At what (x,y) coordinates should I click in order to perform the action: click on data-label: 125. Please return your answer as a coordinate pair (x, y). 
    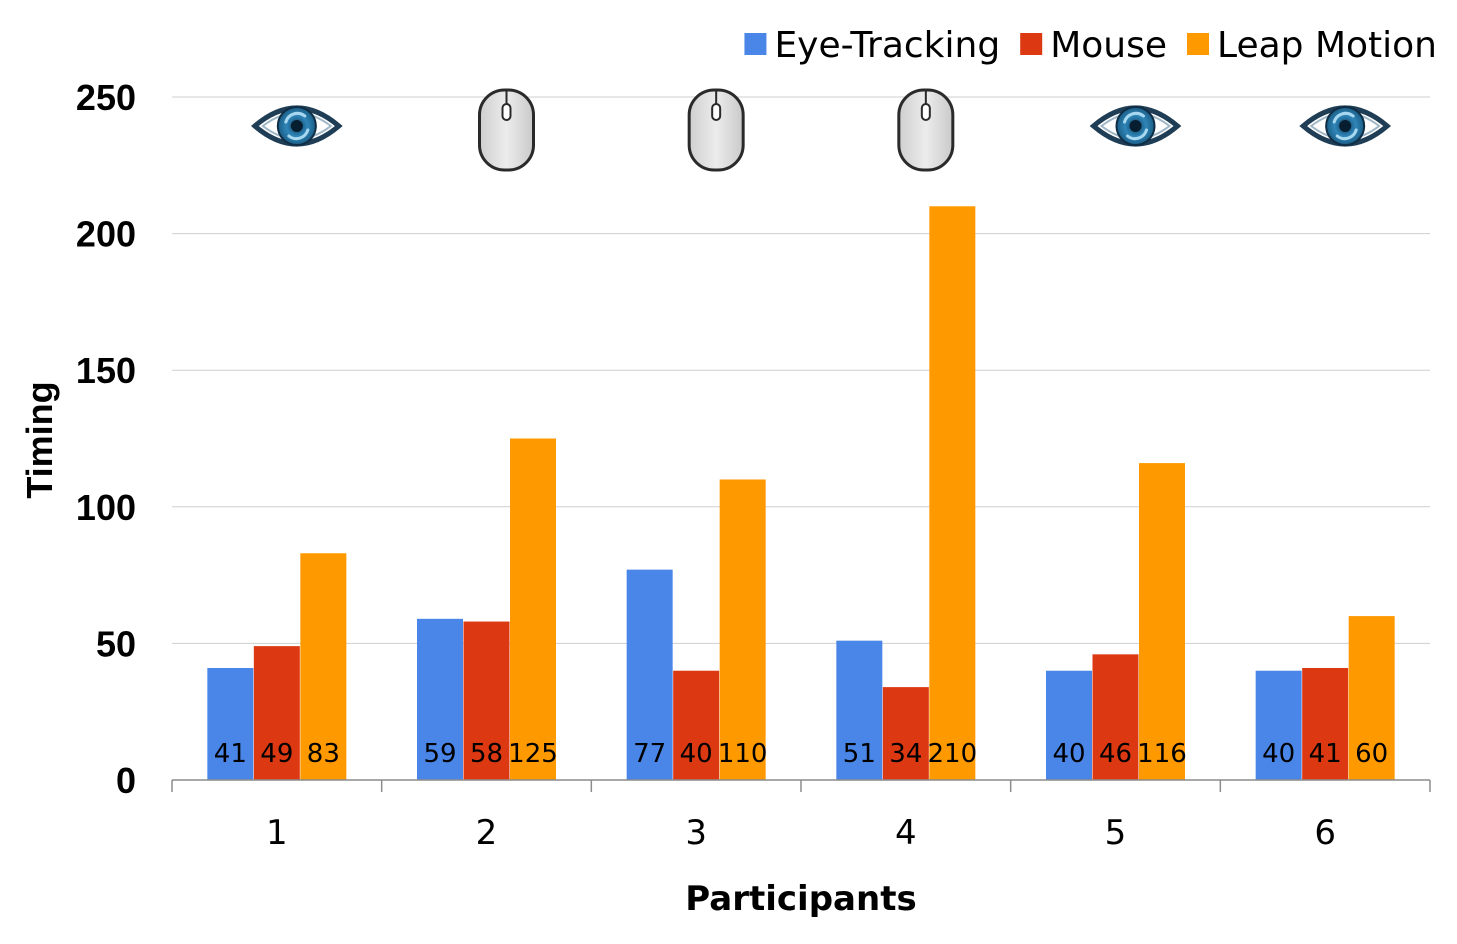
    Looking at the image, I should click on (533, 754).